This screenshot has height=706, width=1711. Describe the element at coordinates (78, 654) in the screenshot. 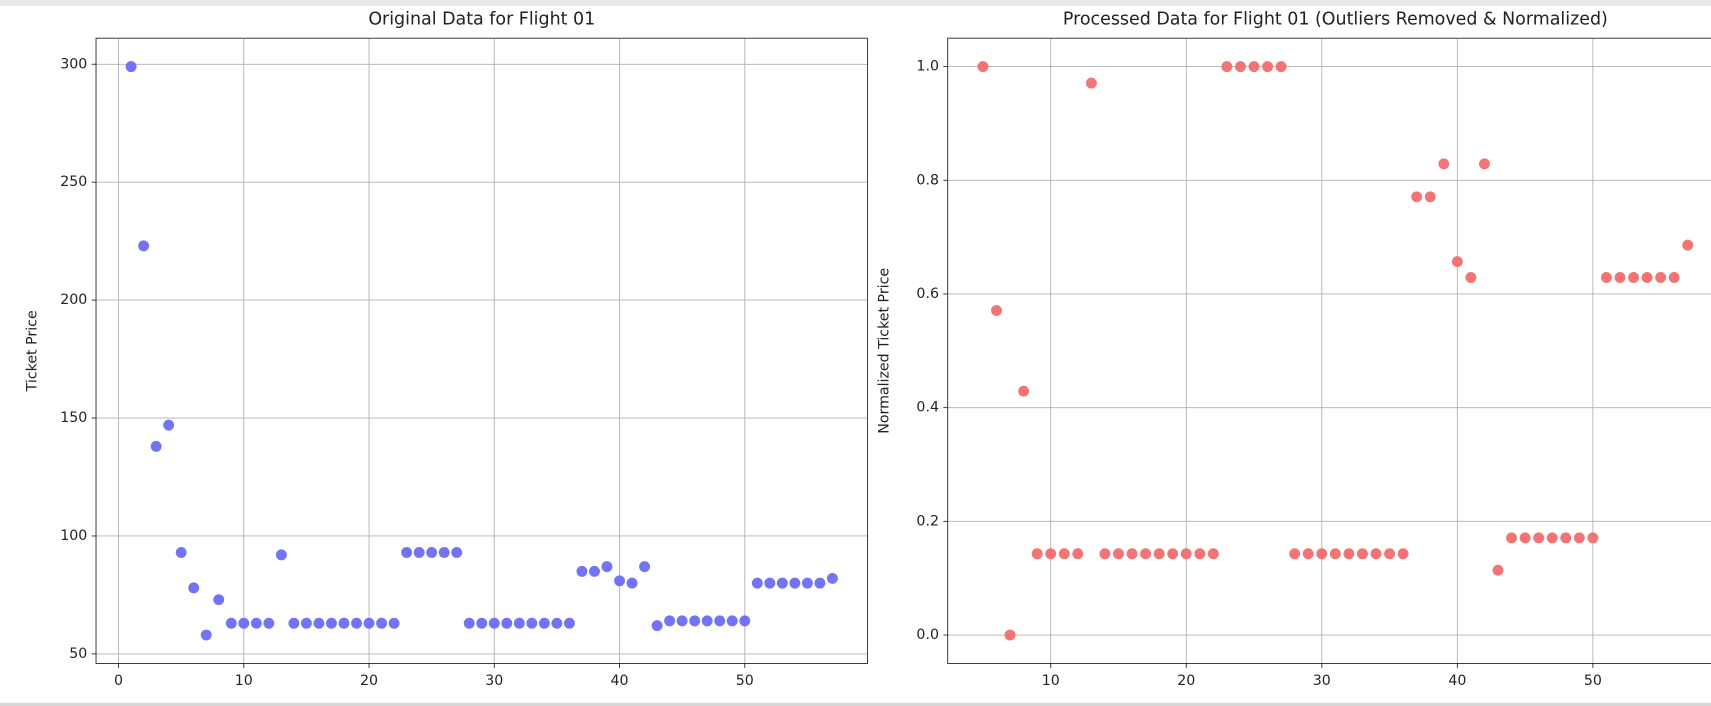

I see `y-tick-label: 50` at that location.